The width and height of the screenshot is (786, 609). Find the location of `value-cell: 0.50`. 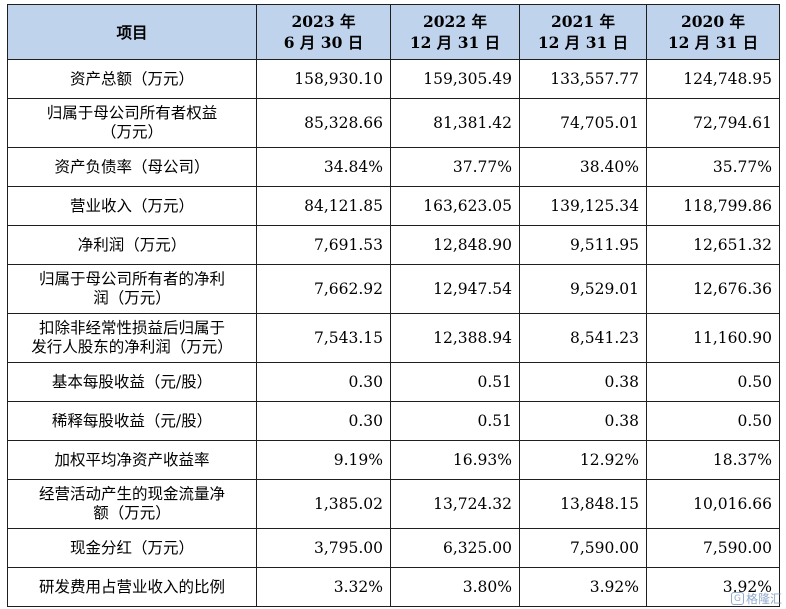

value-cell: 0.50 is located at coordinates (713, 421).